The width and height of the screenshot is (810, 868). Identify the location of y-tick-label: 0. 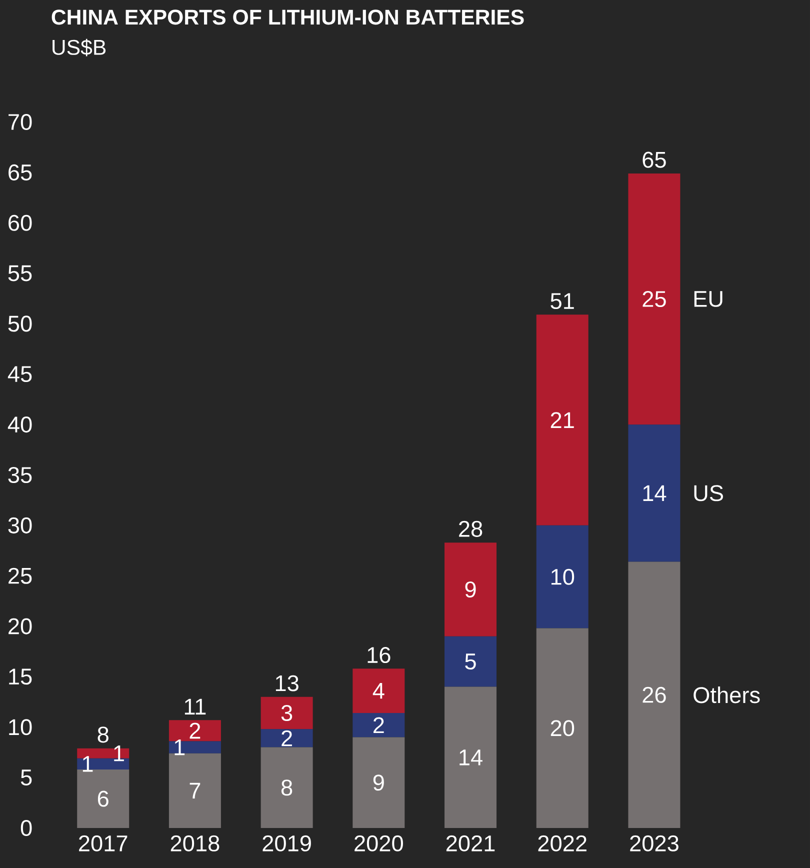
(26, 828).